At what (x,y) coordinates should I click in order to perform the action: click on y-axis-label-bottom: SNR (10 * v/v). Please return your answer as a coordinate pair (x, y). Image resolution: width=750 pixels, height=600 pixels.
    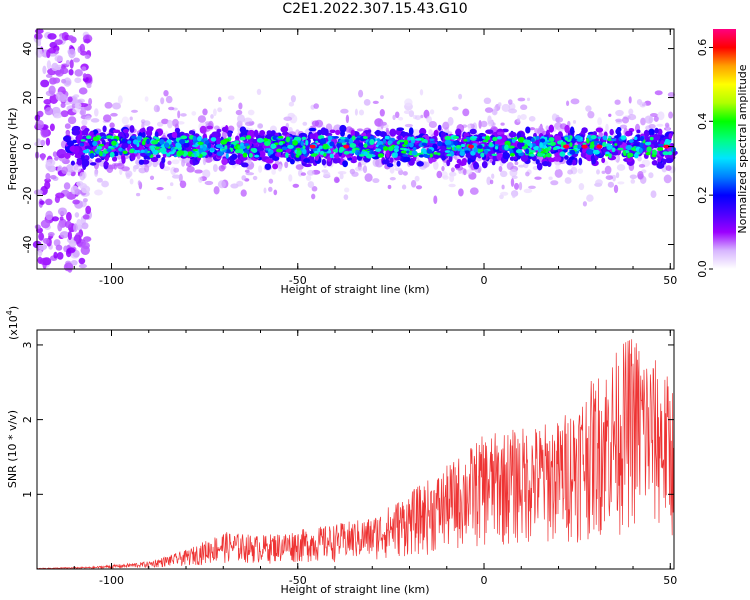
    Looking at the image, I should click on (12, 449).